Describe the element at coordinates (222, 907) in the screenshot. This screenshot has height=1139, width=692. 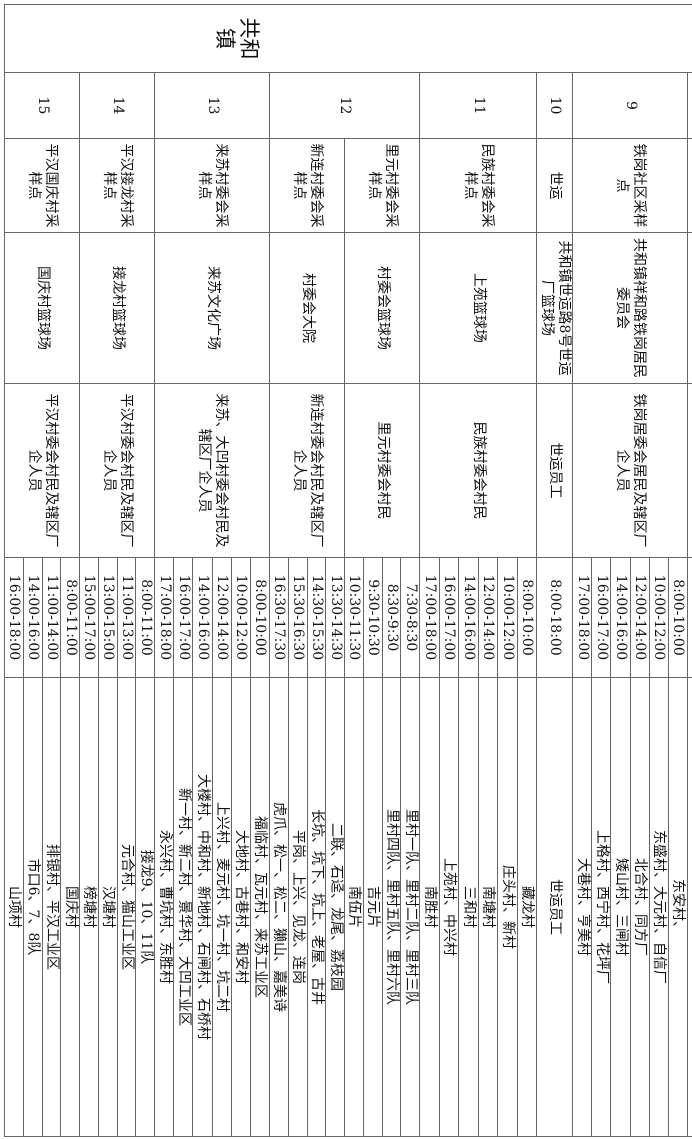
I see `village-area: 上兴村、麦元村、坑一村、坑二村` at that location.